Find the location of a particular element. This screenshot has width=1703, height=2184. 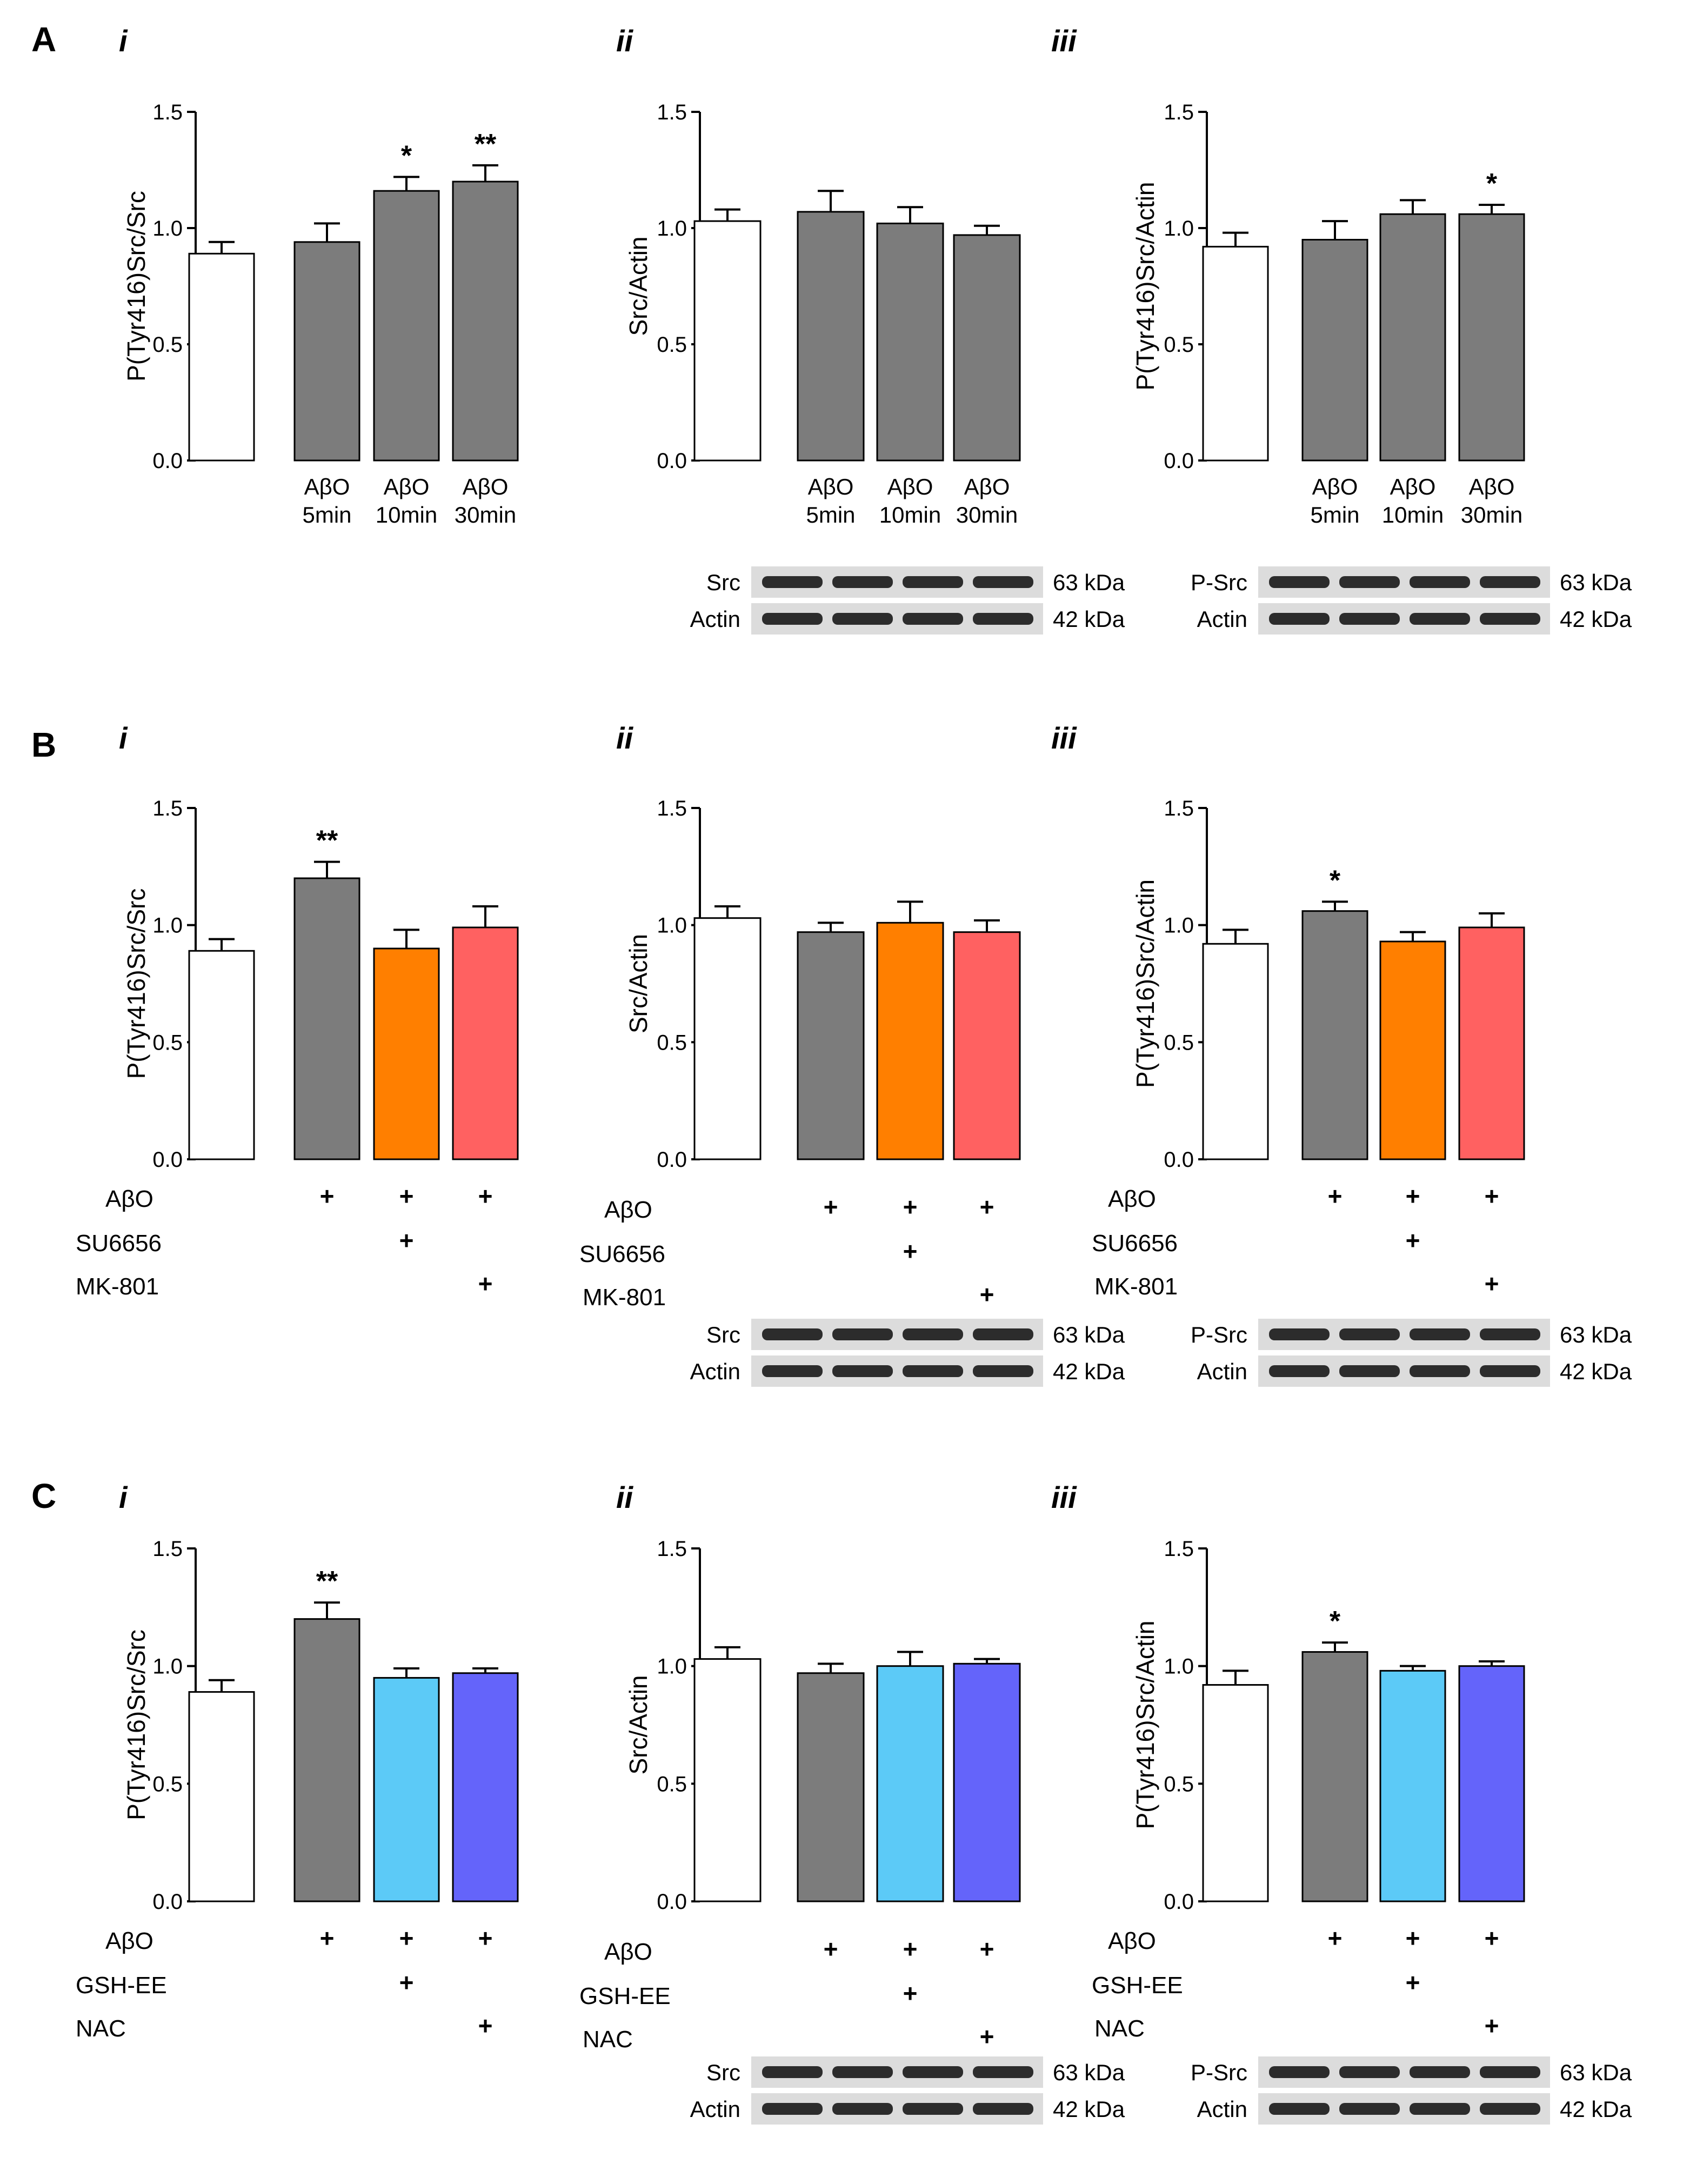

y-axis-label: Src/Actin is located at coordinates (638, 286).